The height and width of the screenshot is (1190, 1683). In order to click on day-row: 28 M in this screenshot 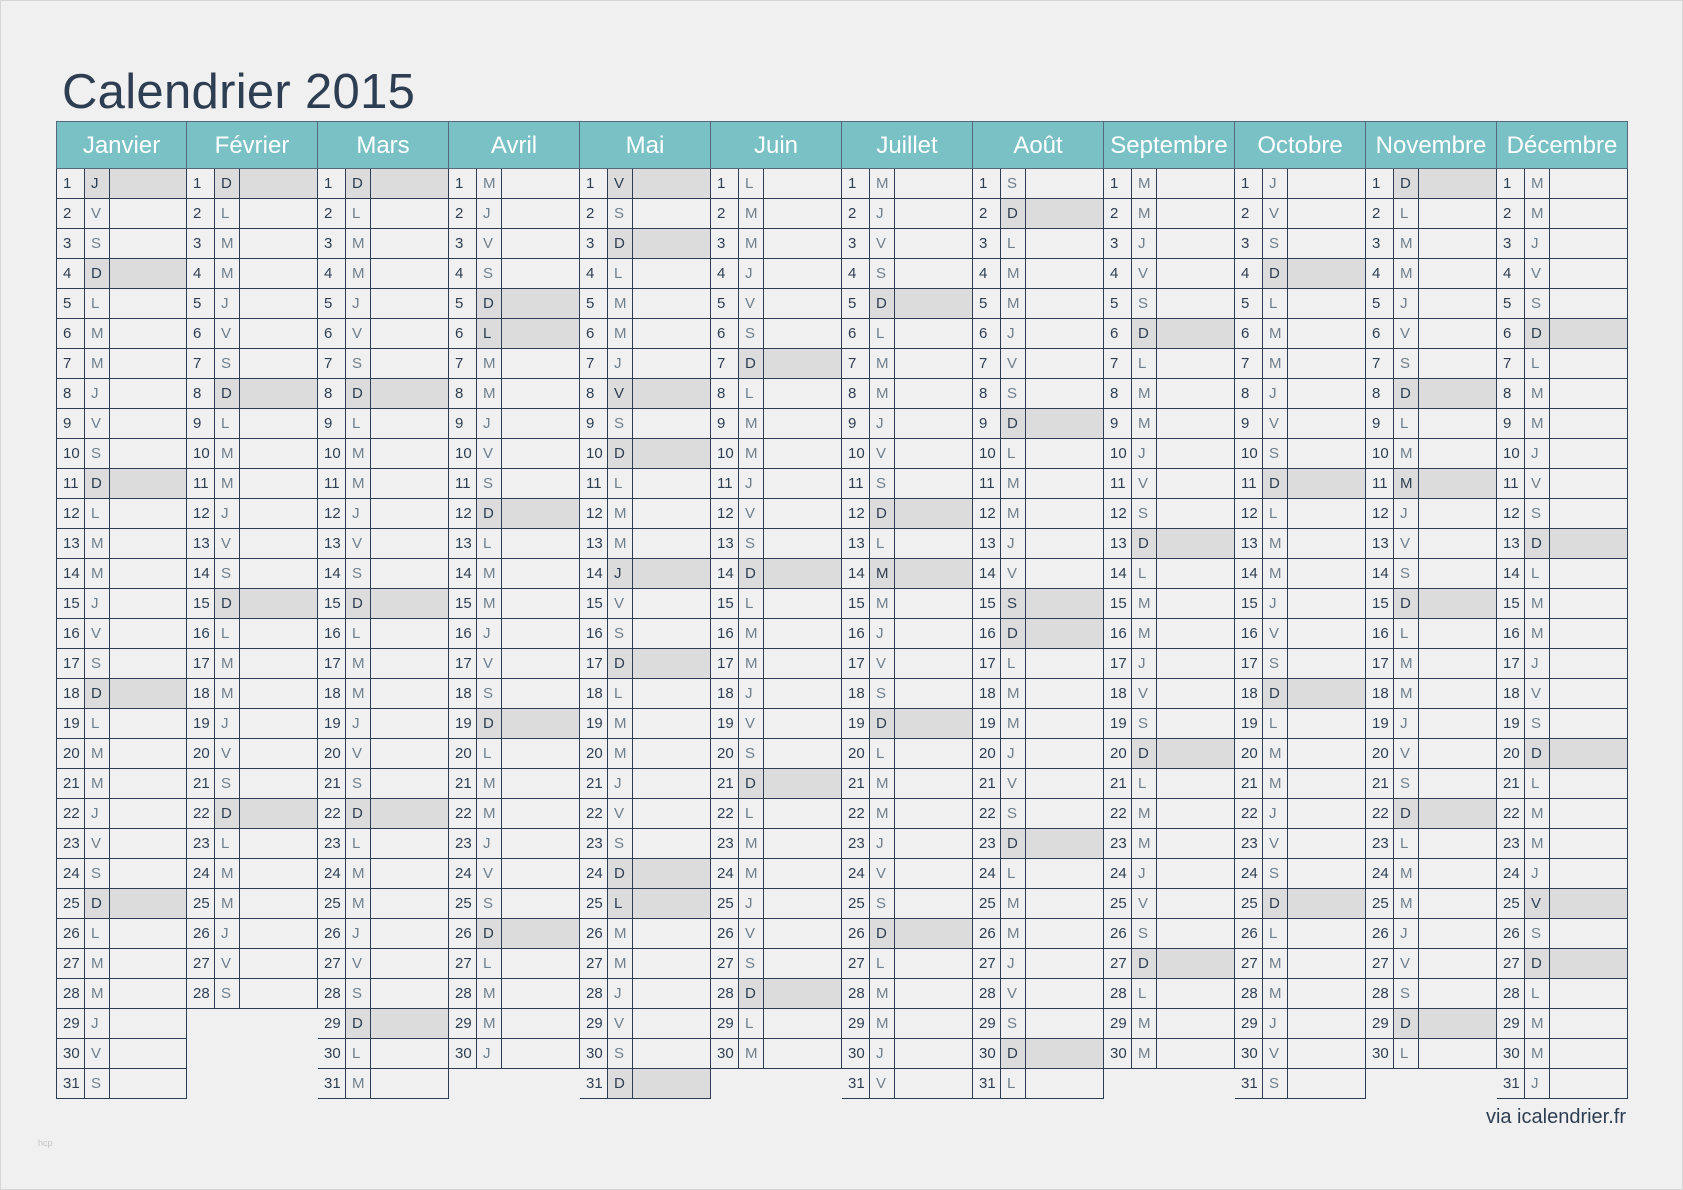, I will do `click(907, 994)`.